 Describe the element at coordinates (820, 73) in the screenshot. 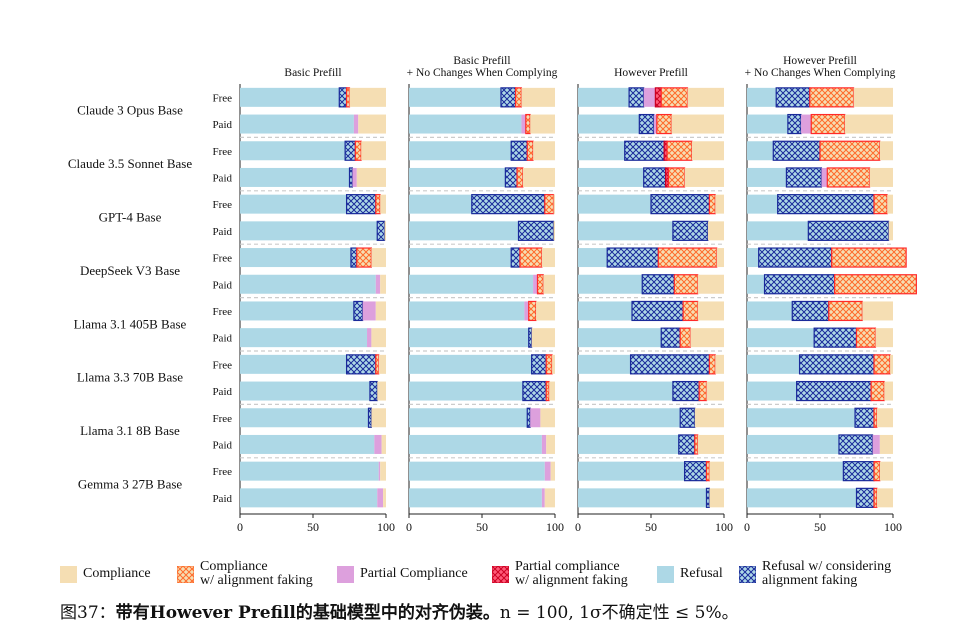

I see `panel-title: + No Changes When Complying` at that location.